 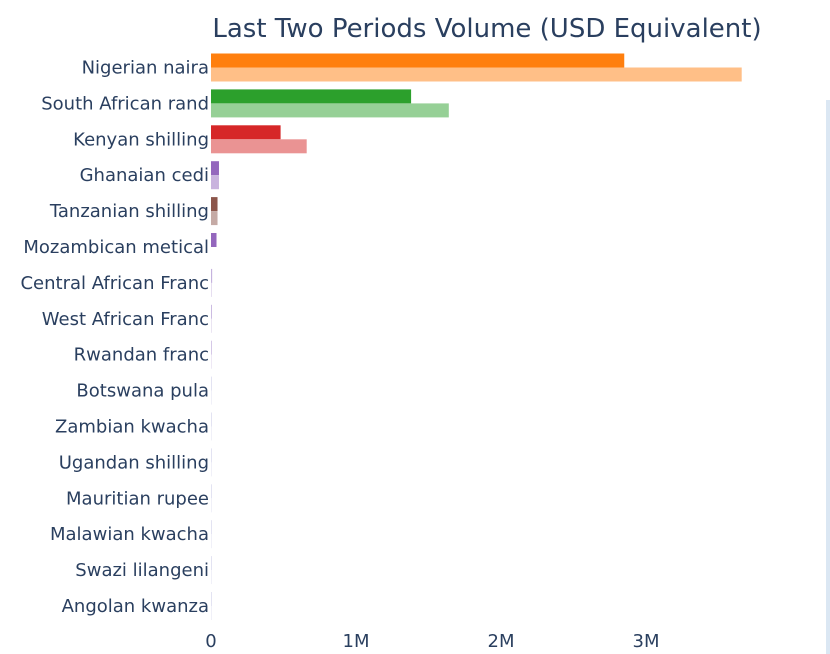 What do you see at coordinates (145, 68) in the screenshot?
I see `category-label-nigerian-naira: Nigerian naira` at bounding box center [145, 68].